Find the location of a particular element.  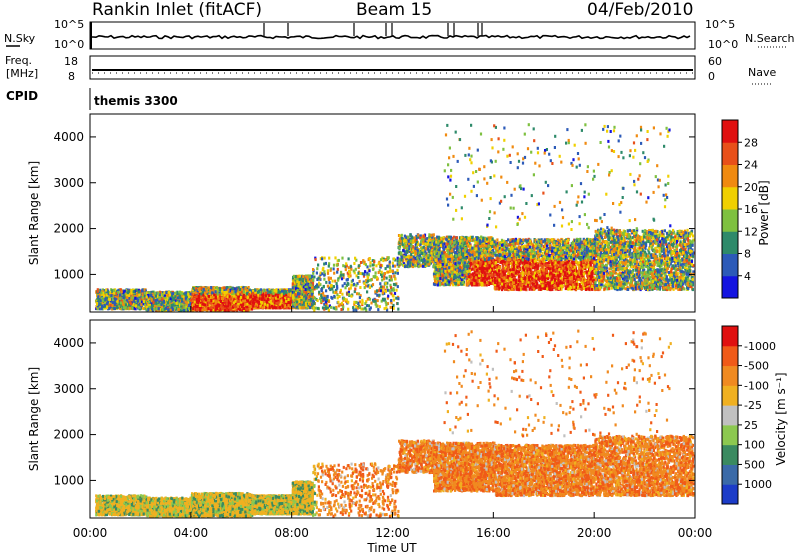

freq-panel-frame is located at coordinates (392, 67).